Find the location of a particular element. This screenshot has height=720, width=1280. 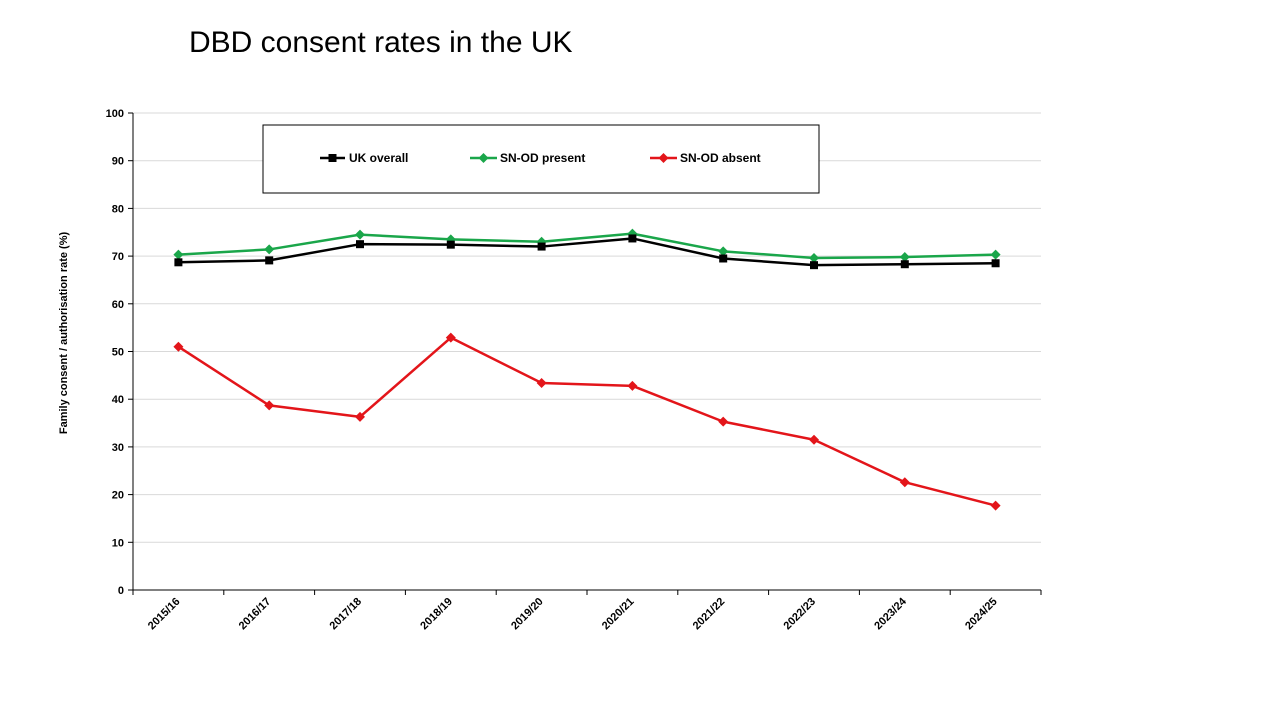

legend-items: UK overall SN-OD present SN-OD absent is located at coordinates (540, 158).